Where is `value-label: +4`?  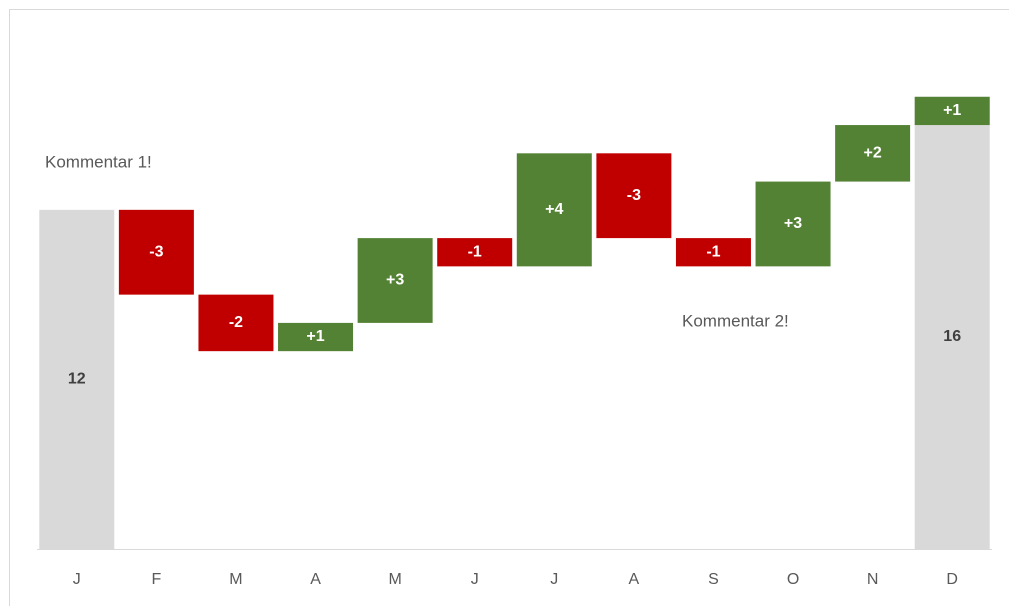 value-label: +4 is located at coordinates (554, 209).